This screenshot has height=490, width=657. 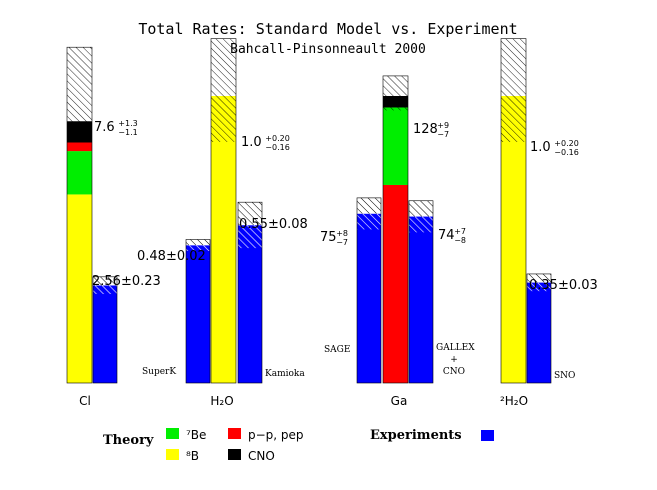 What do you see at coordinates (273, 224) in the screenshot?
I see `experiment-kamioka-value: 0.55±0.08` at bounding box center [273, 224].